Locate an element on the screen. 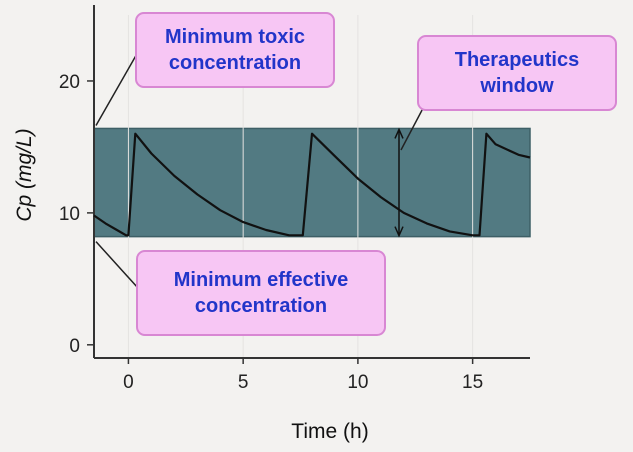  therapeutic-window-label: Therapeutics window is located at coordinates (517, 73).